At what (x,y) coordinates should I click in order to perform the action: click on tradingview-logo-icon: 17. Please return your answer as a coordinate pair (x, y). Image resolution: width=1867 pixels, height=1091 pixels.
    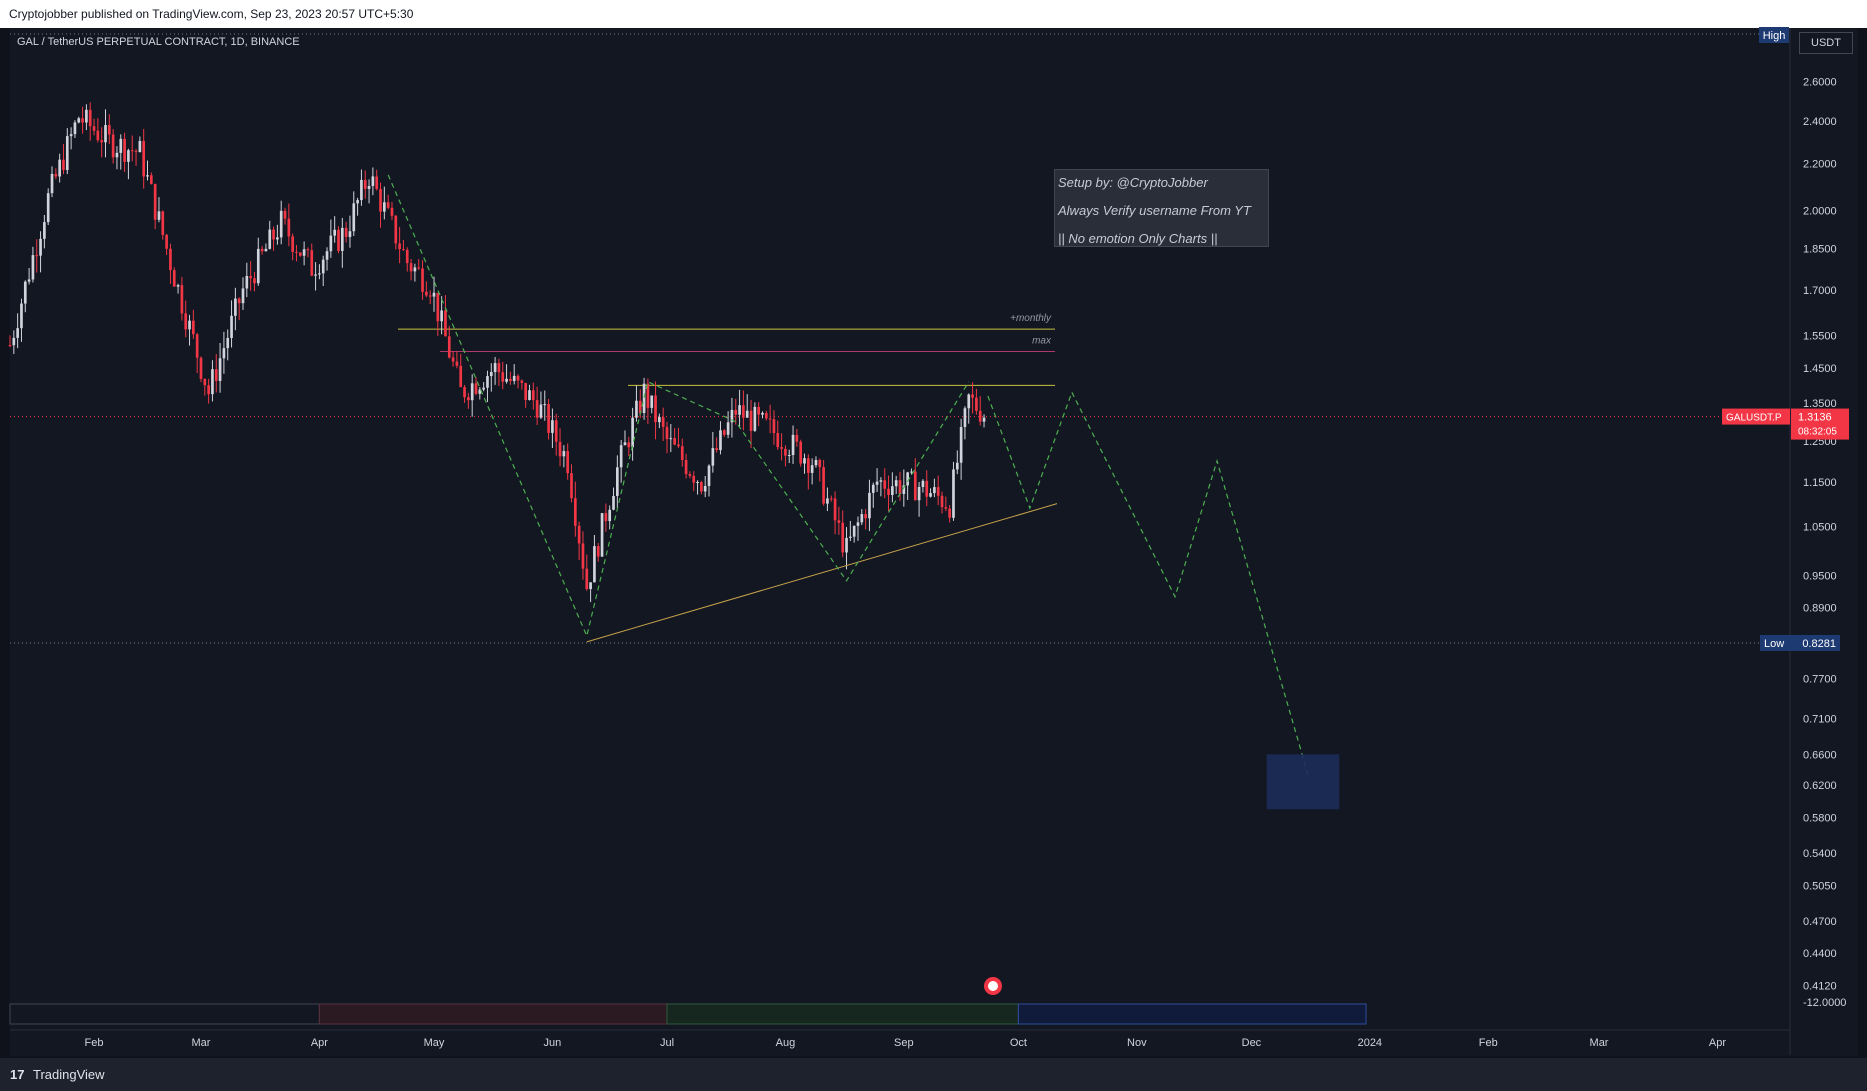
    Looking at the image, I should click on (17, 1074).